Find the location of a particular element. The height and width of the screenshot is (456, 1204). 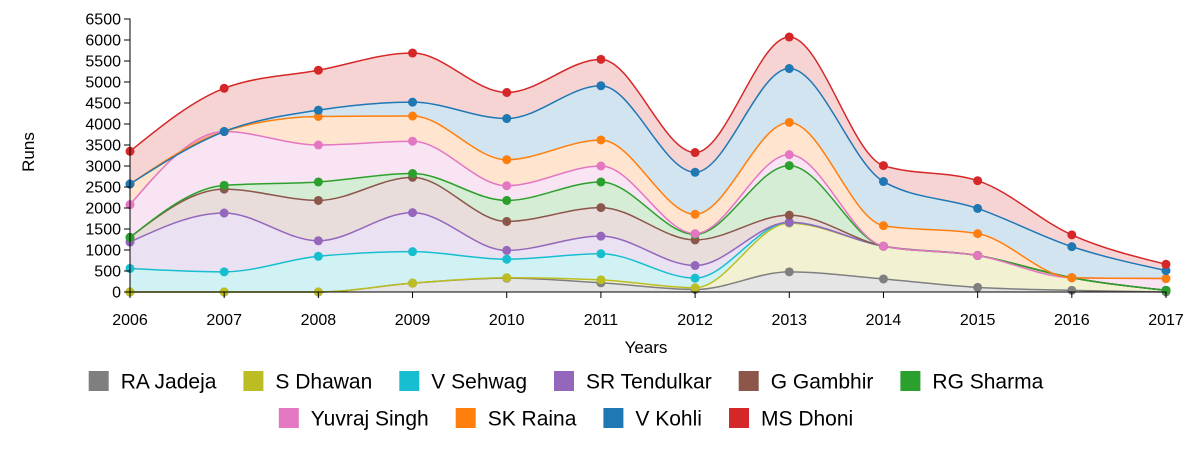

legend-label: RG Sharma is located at coordinates (987, 381).